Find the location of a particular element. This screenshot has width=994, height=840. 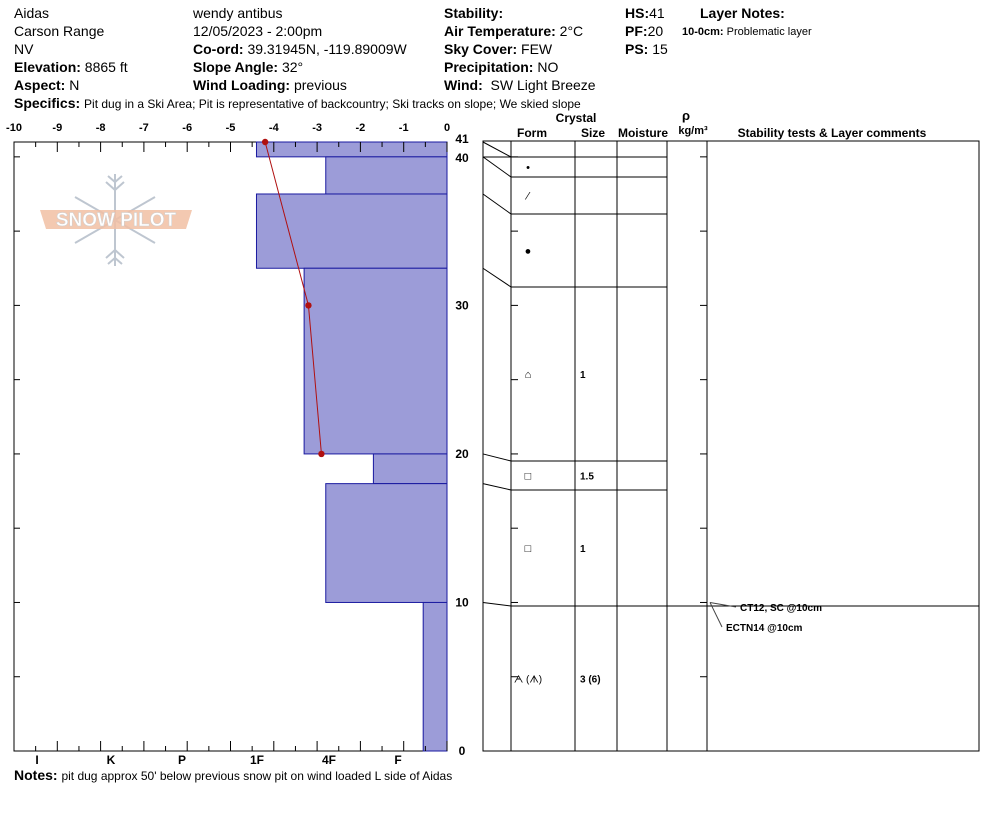

crystal-size-6: 3 (6) is located at coordinates (590, 680).